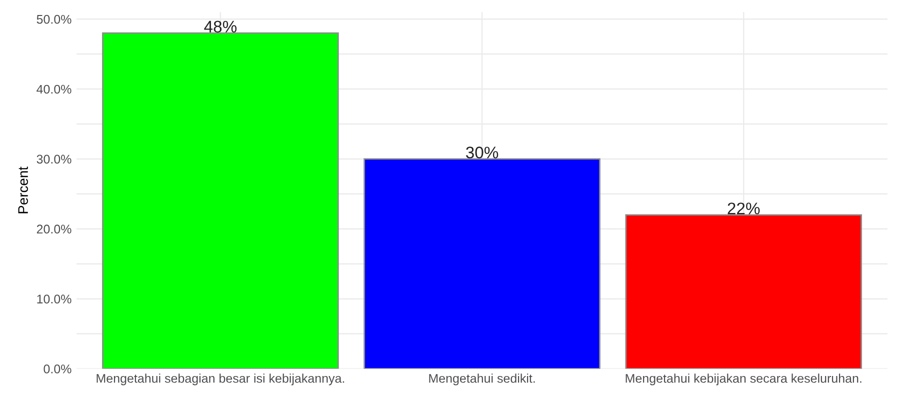  What do you see at coordinates (220, 380) in the screenshot?
I see `x-tick-label: Mengetahui sebagian besar isi kebijakannya.` at bounding box center [220, 380].